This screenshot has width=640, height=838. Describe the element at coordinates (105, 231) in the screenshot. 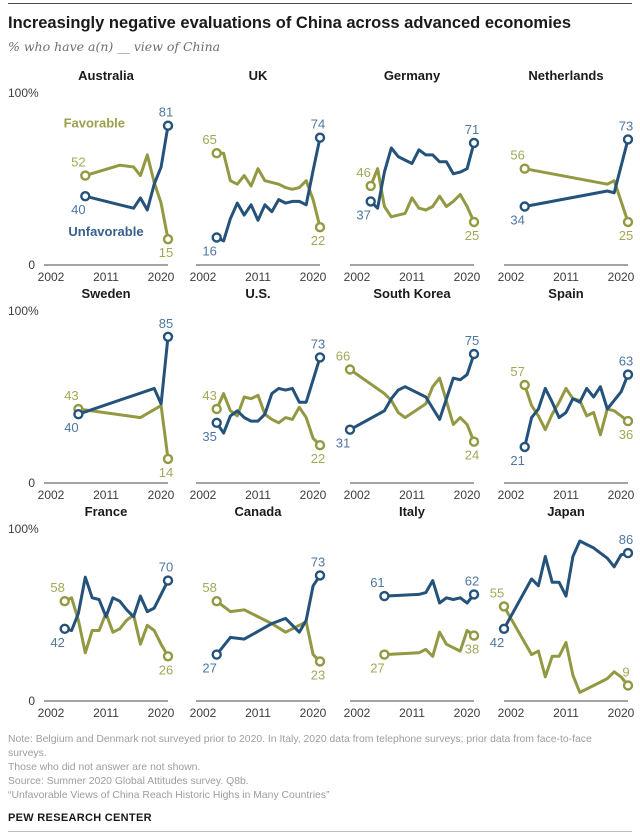

I see `unfavorable-series-annotation: Unfavorable` at that location.